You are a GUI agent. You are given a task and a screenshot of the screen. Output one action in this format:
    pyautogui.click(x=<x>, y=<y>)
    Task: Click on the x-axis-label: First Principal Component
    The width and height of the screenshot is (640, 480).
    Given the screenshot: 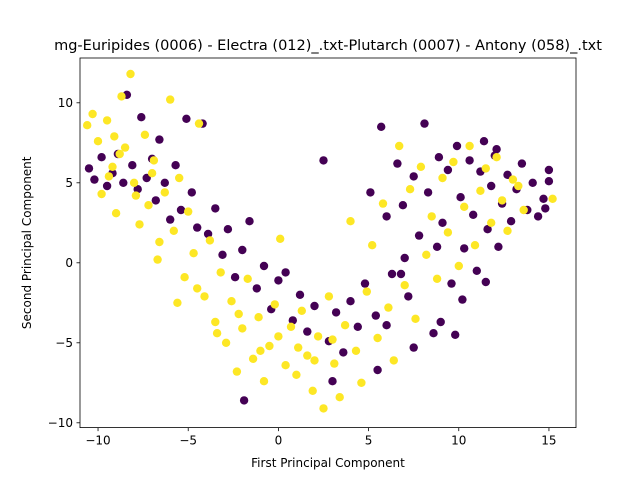 What is the action you would take?
    pyautogui.click(x=328, y=463)
    